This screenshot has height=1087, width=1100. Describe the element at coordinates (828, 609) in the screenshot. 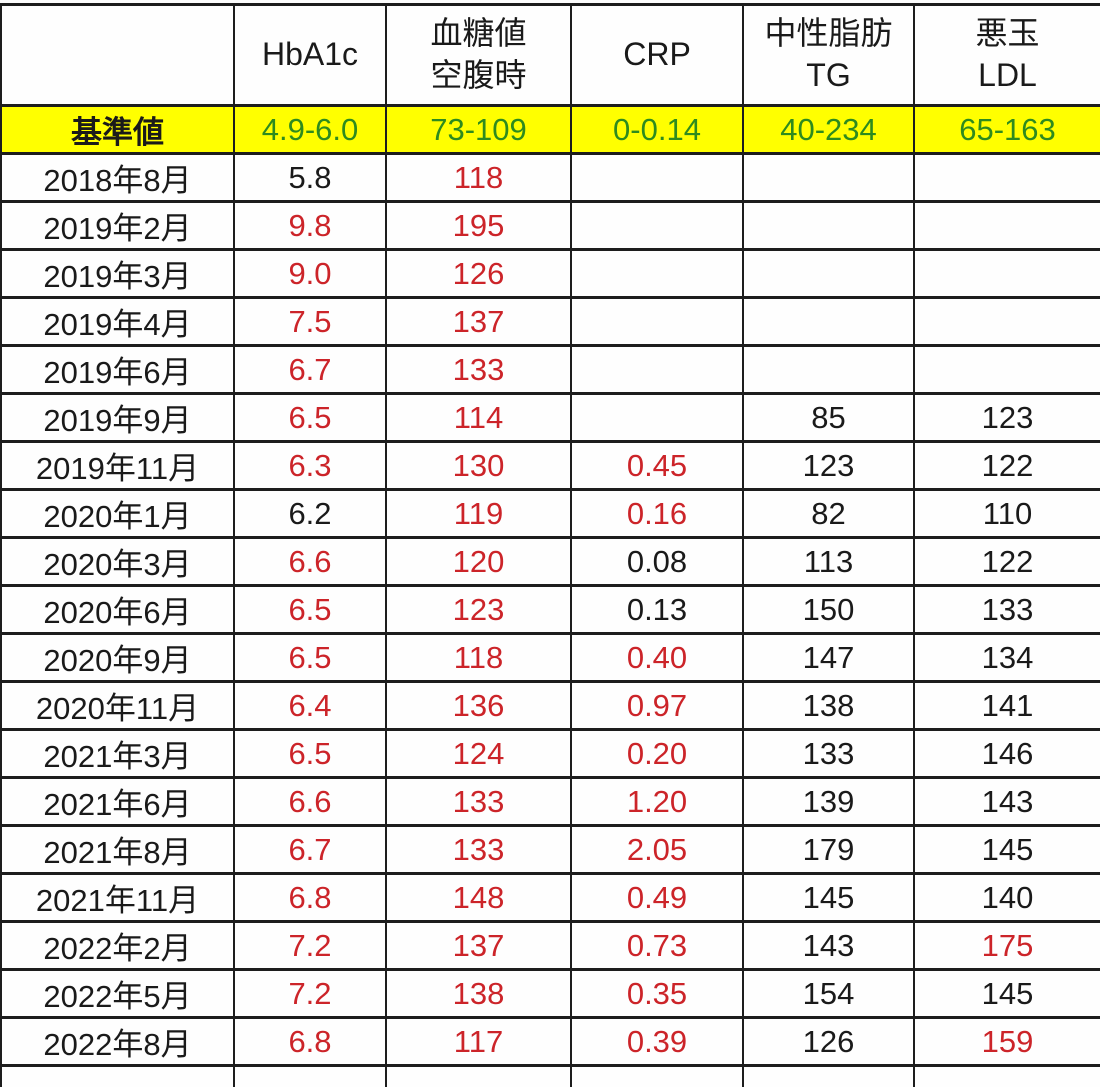

I see `value-cell: 150` at that location.